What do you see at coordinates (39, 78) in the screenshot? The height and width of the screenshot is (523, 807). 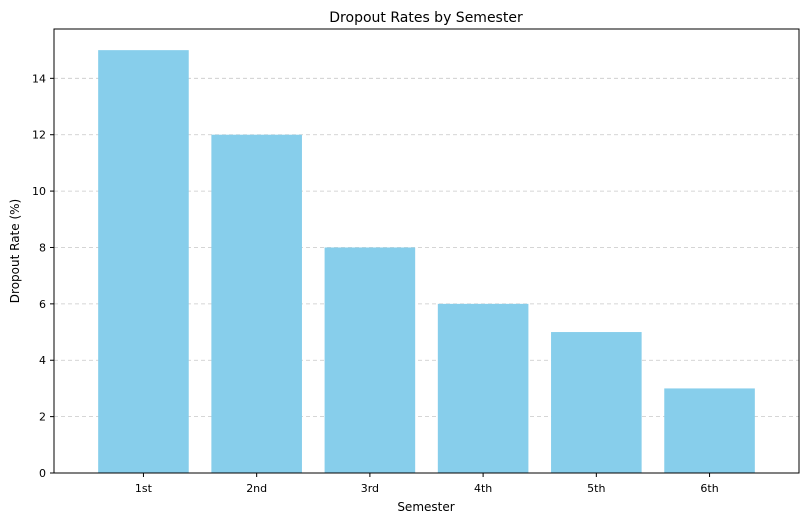 I see `y-tick-label: 14` at bounding box center [39, 78].